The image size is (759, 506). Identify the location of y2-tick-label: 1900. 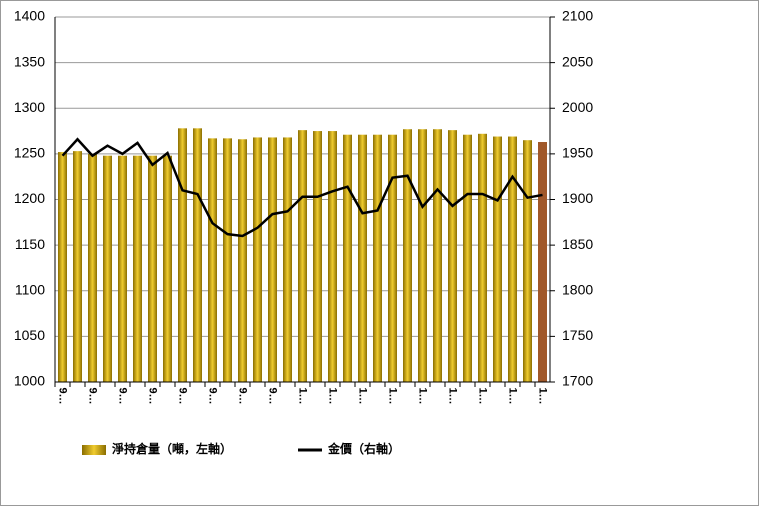
(577, 198).